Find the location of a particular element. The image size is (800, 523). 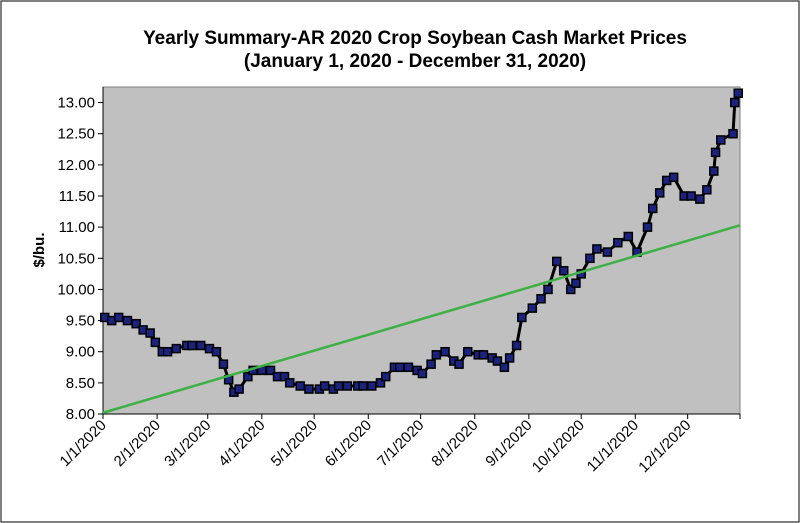

y-tick-label: 9.50 is located at coordinates (80, 321).